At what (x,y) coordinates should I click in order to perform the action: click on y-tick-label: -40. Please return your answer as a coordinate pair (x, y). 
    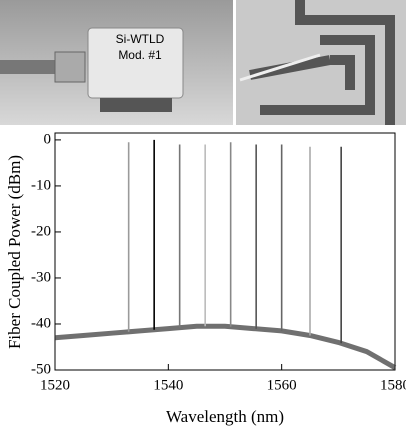
    Looking at the image, I should click on (41, 323).